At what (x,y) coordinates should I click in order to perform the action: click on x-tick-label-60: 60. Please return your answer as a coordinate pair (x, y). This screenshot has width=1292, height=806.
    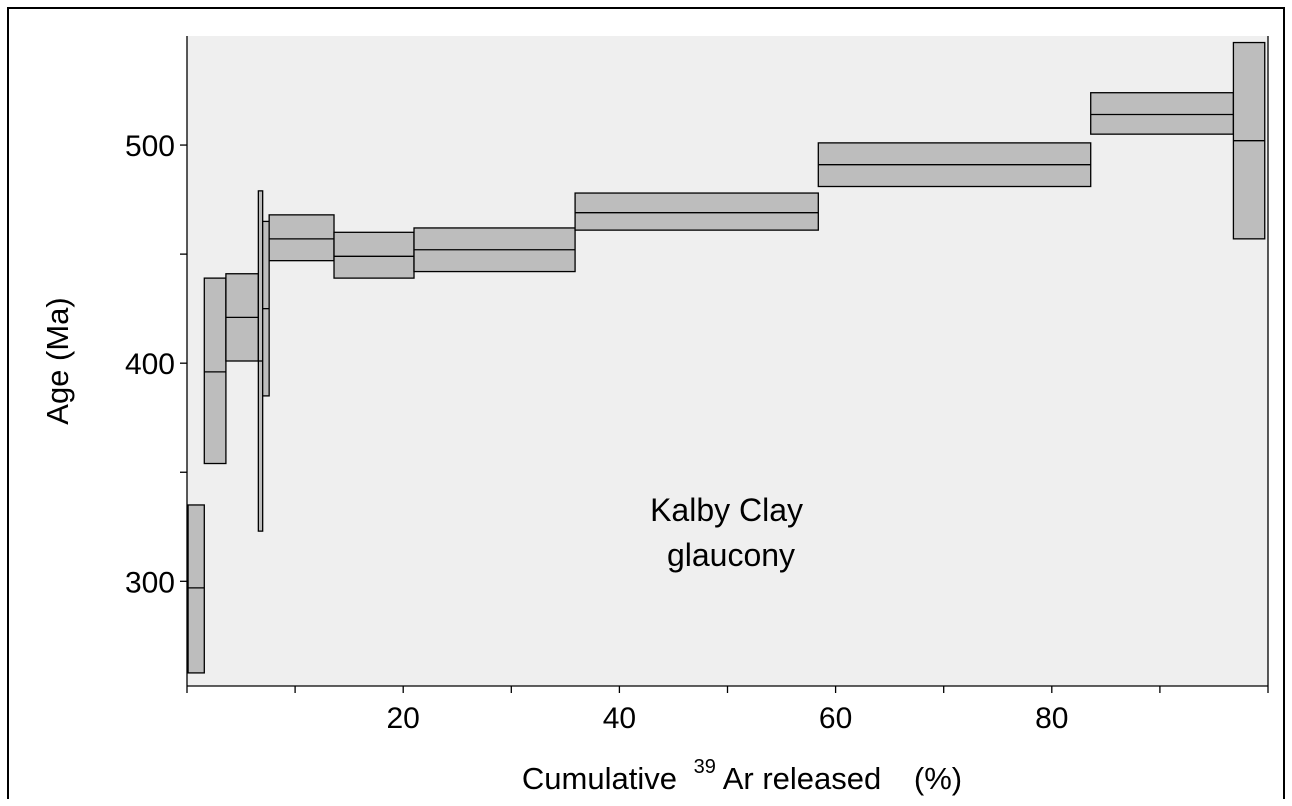
    Looking at the image, I should click on (835, 718).